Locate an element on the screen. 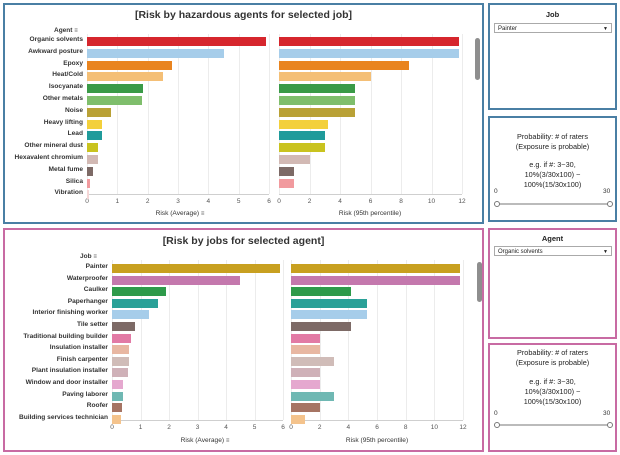  agent-chart-bar-risk-95th-percentile-paperhanger is located at coordinates (329, 303).